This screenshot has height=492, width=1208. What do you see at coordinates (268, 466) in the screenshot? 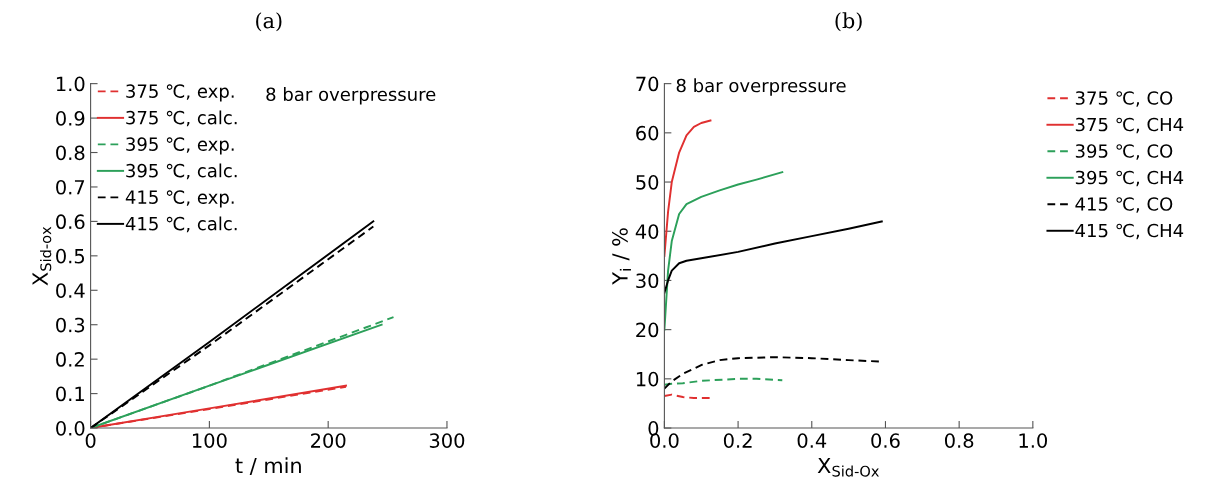
I see `x-axis-title: t / min` at bounding box center [268, 466].